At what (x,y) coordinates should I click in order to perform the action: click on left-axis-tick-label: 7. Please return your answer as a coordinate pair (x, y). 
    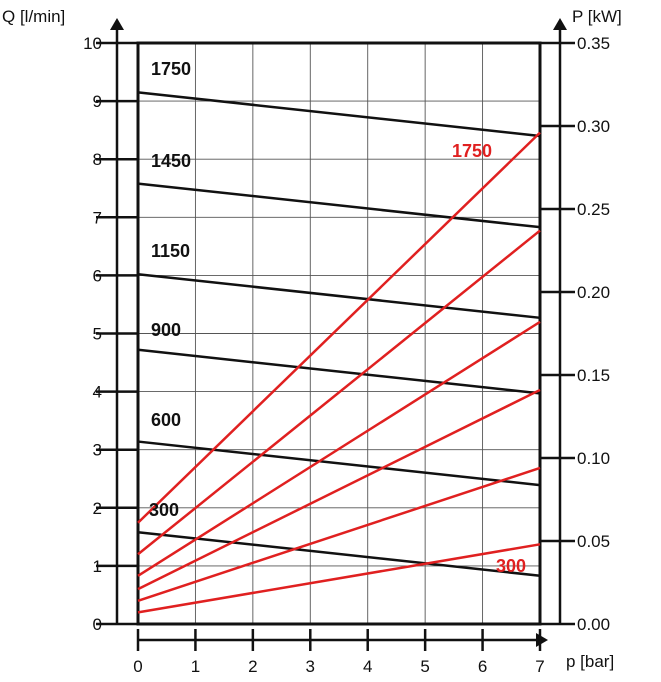
    Looking at the image, I should click on (97, 217).